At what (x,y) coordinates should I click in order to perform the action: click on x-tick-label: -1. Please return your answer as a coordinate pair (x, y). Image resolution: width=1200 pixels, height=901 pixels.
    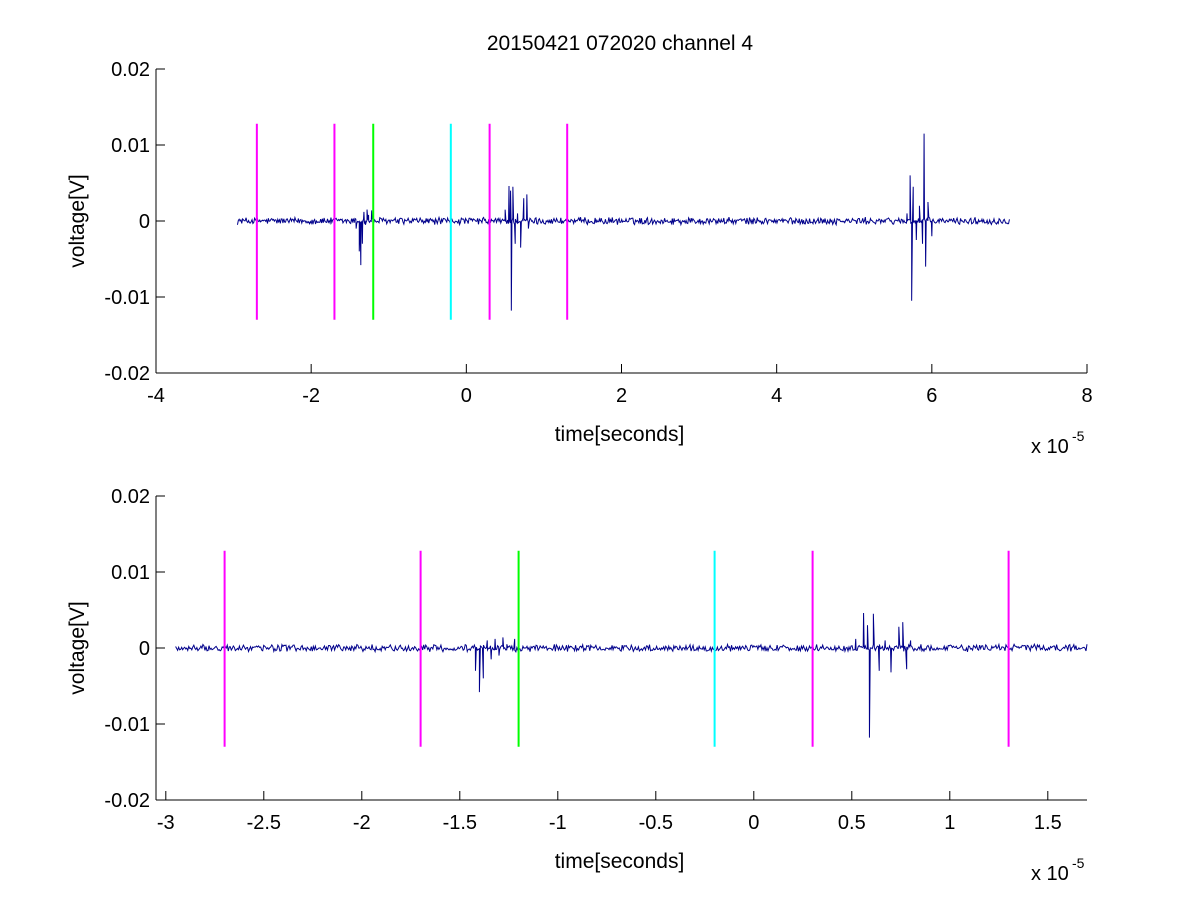
    Looking at the image, I should click on (558, 823).